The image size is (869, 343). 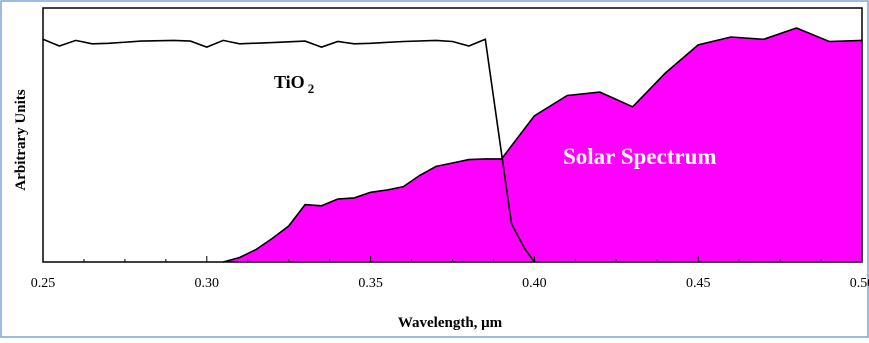 I want to click on x-tick-label: 0.30, so click(x=207, y=283).